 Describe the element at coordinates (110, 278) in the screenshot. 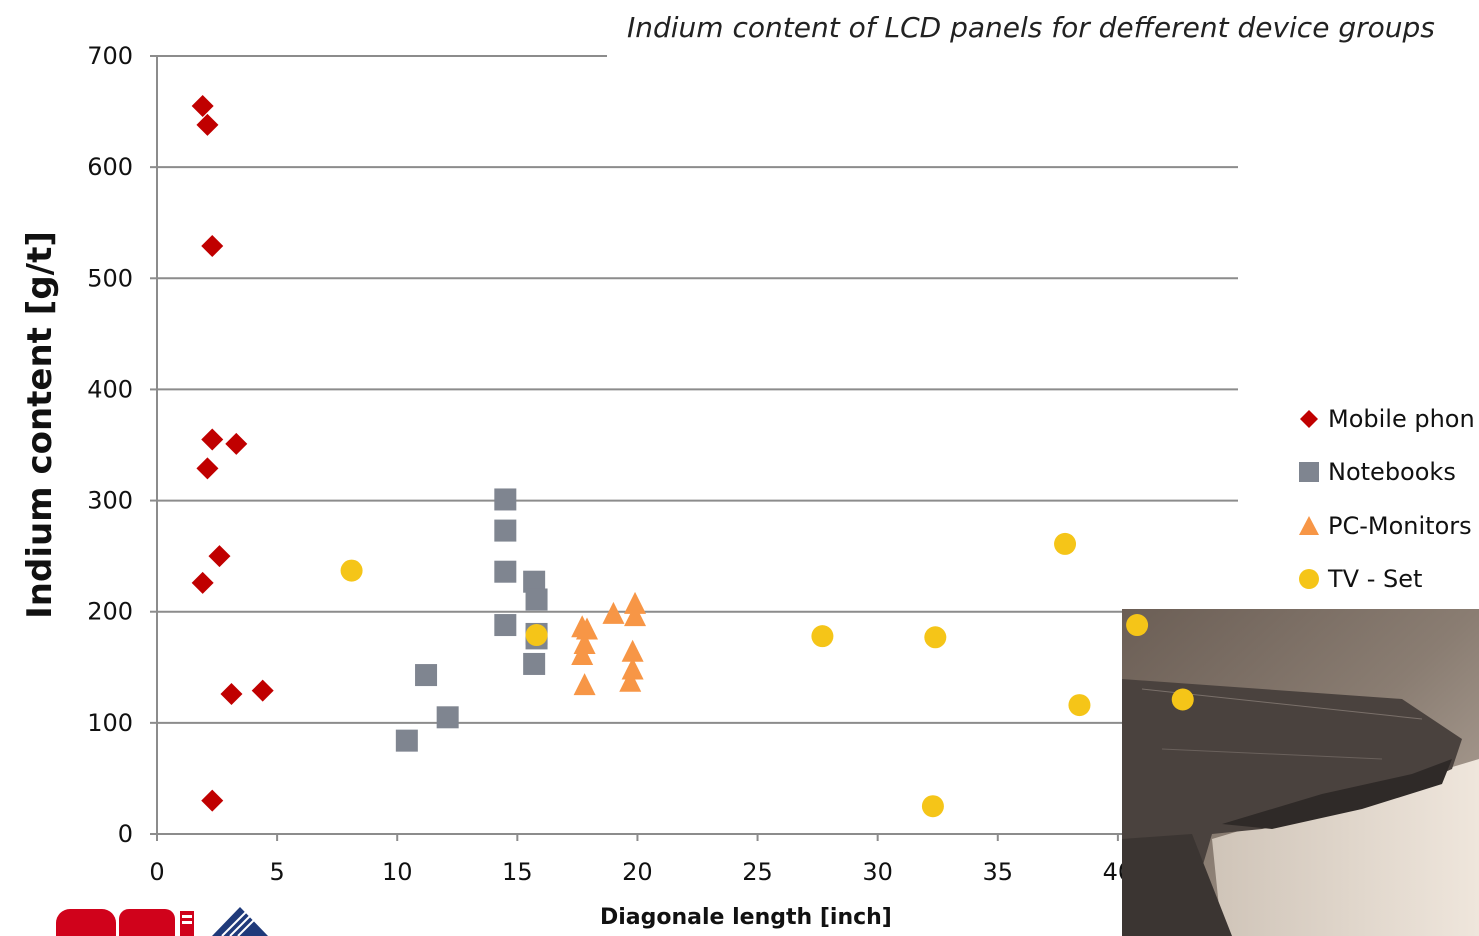

I see `y-tick-label: 500` at that location.